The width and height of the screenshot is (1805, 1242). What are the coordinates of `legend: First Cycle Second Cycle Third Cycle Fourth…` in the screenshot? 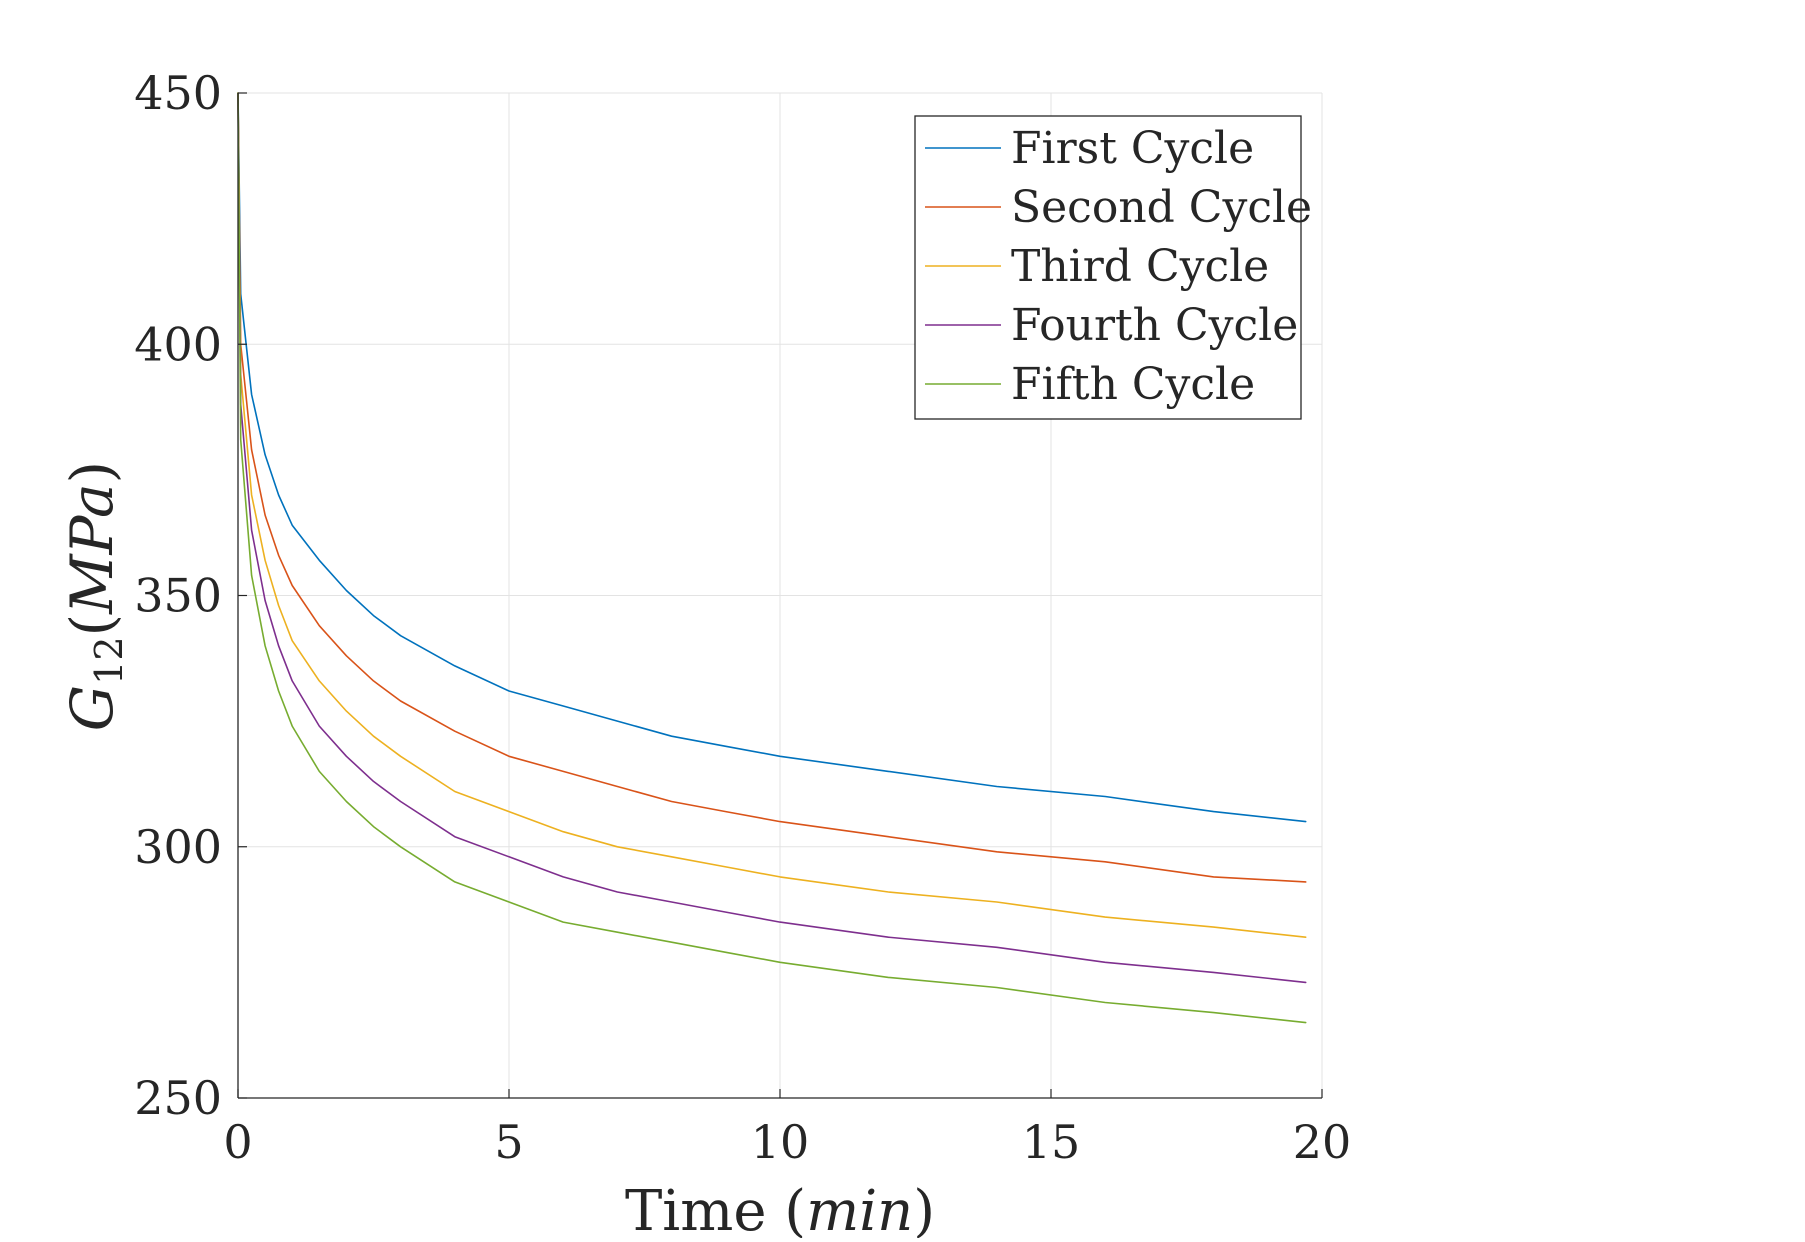 It's located at (1113, 267).